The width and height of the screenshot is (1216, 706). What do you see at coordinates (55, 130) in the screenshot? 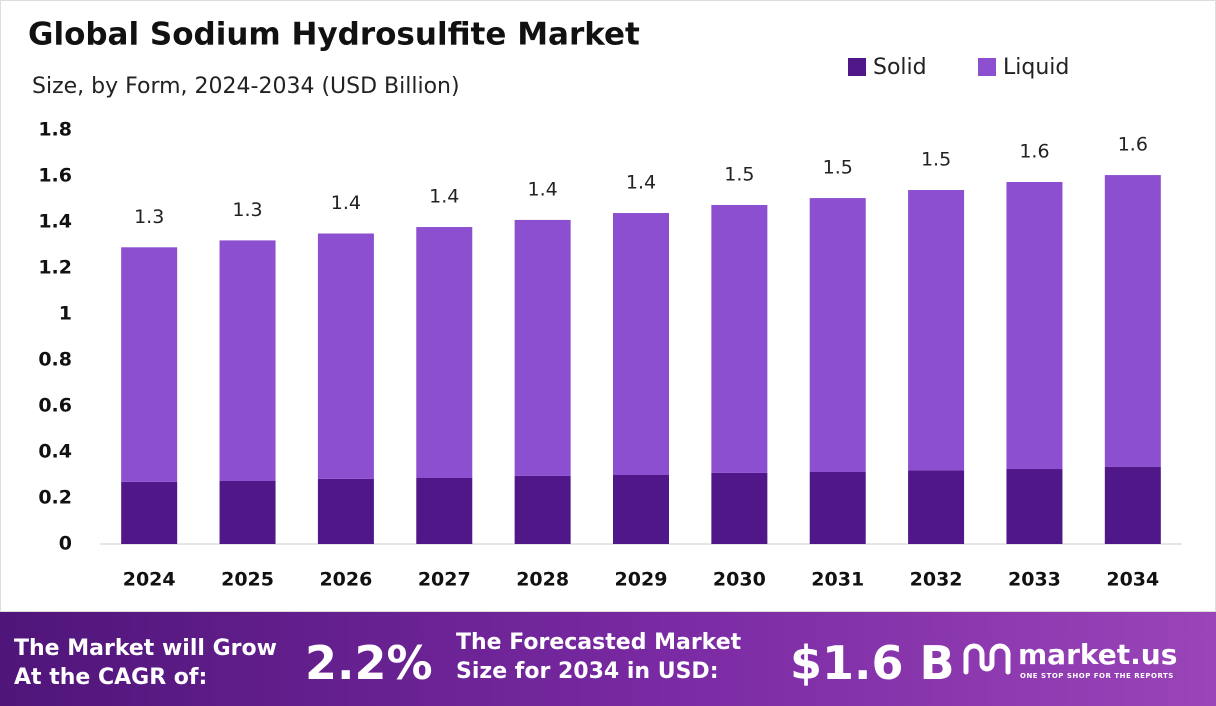
I see `y-tick-label: 1.8` at bounding box center [55, 130].